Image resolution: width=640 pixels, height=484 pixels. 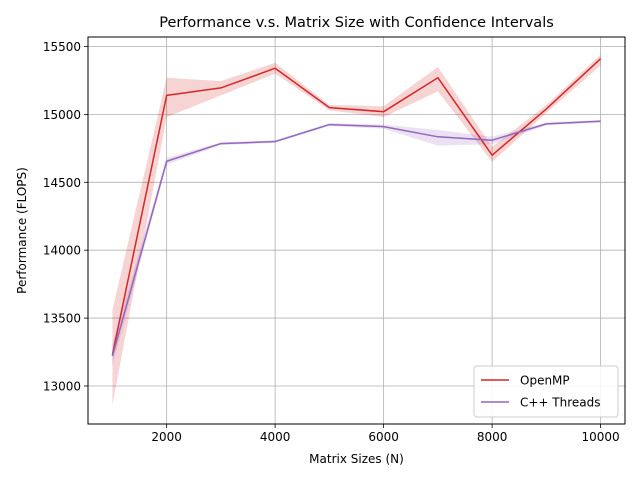 I want to click on legend: OpenMP C++ Threads, so click(x=546, y=391).